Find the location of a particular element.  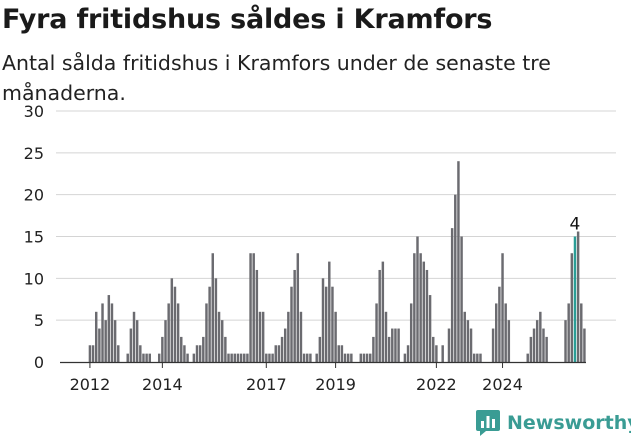

y-tick-label: 5 is located at coordinates (39, 320).